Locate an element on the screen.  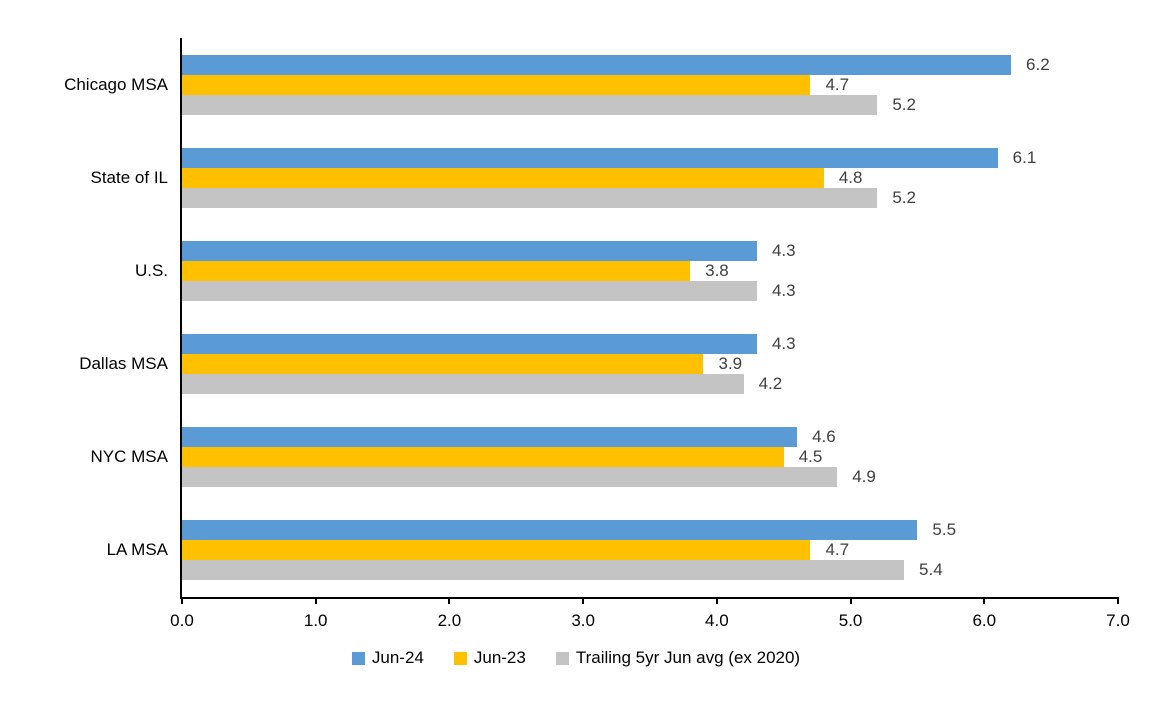
x-axis-tick-label: 0.0 is located at coordinates (182, 620).